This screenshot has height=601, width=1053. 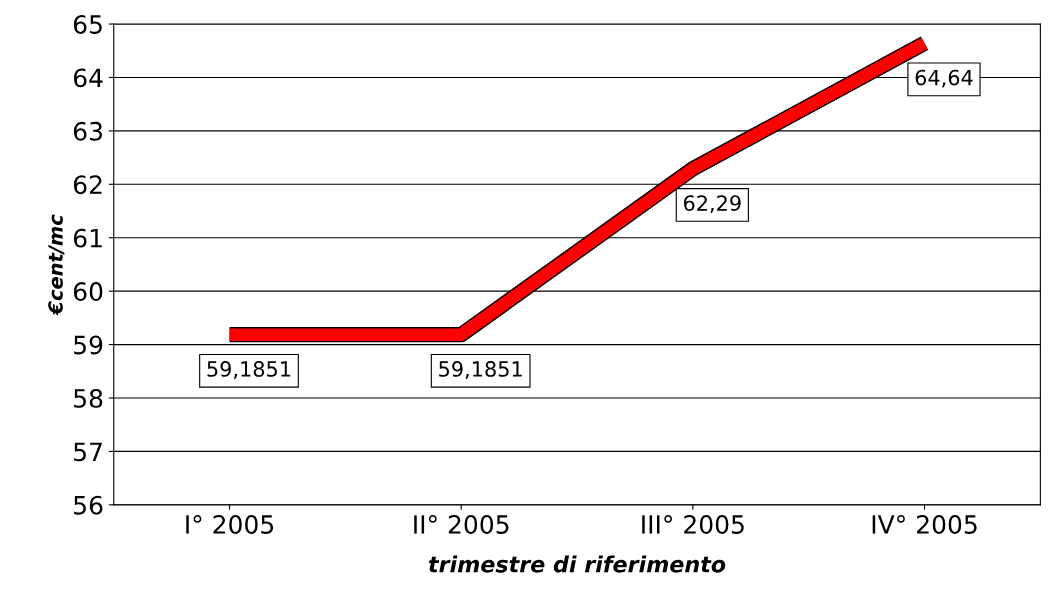 What do you see at coordinates (88, 398) in the screenshot?
I see `y-tick-label: 58` at bounding box center [88, 398].